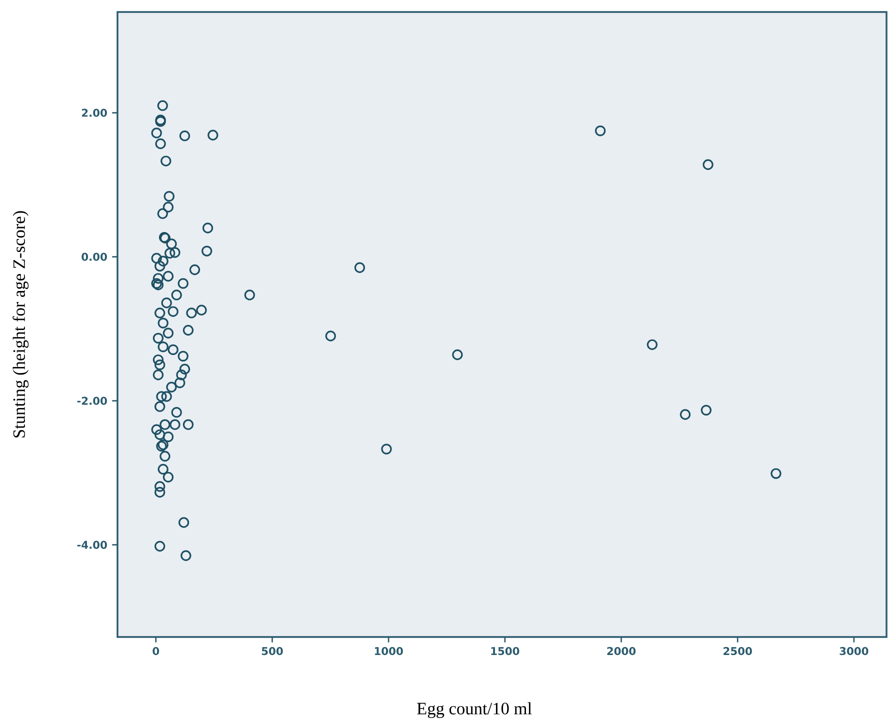 The height and width of the screenshot is (725, 888). Describe the element at coordinates (92, 400) in the screenshot. I see `y-tick-label: -2.00` at that location.